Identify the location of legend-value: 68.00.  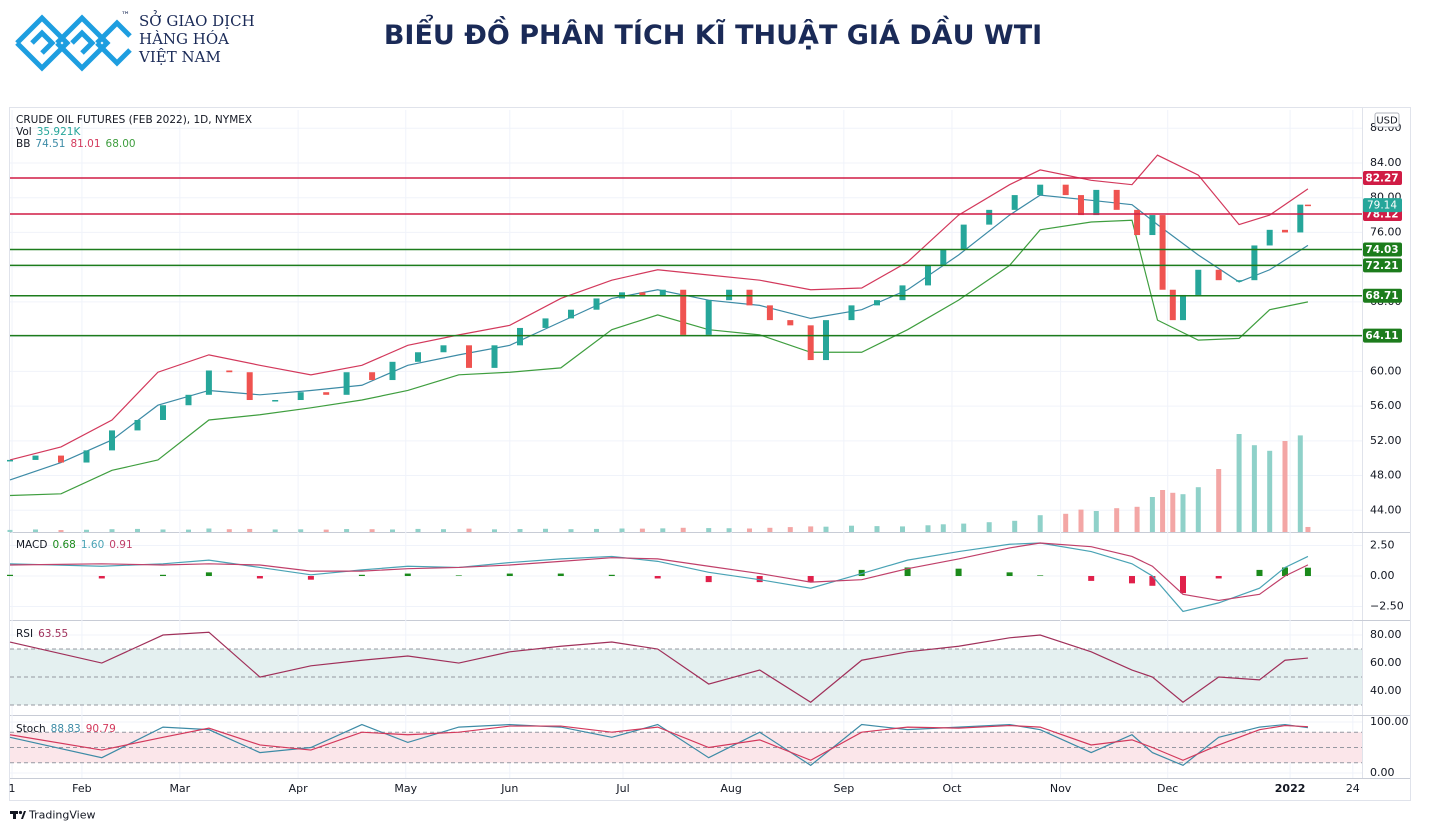
(120, 144).